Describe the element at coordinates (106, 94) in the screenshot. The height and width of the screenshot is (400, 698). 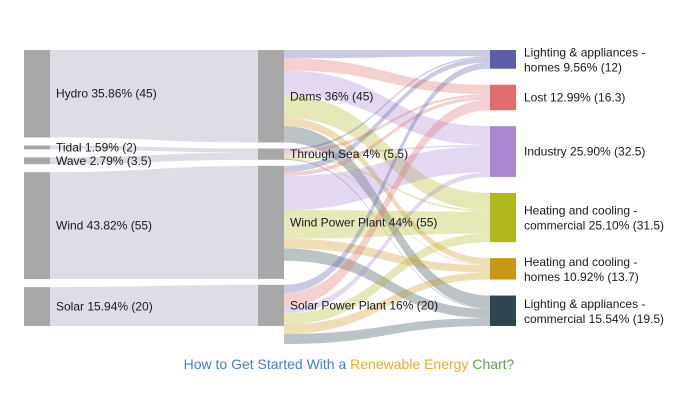
I see `node-label-hydro: Hydro 35.86% (45)` at that location.